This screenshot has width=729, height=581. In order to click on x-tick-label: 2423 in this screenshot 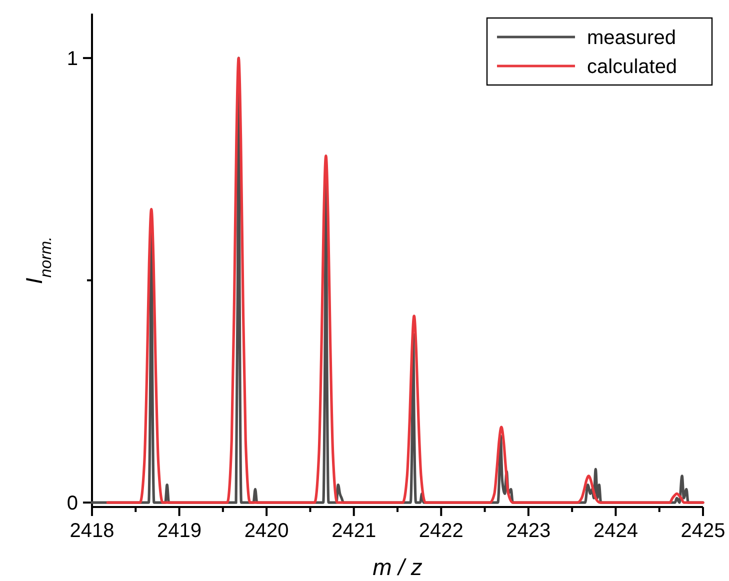, I will do `click(528, 531)`.